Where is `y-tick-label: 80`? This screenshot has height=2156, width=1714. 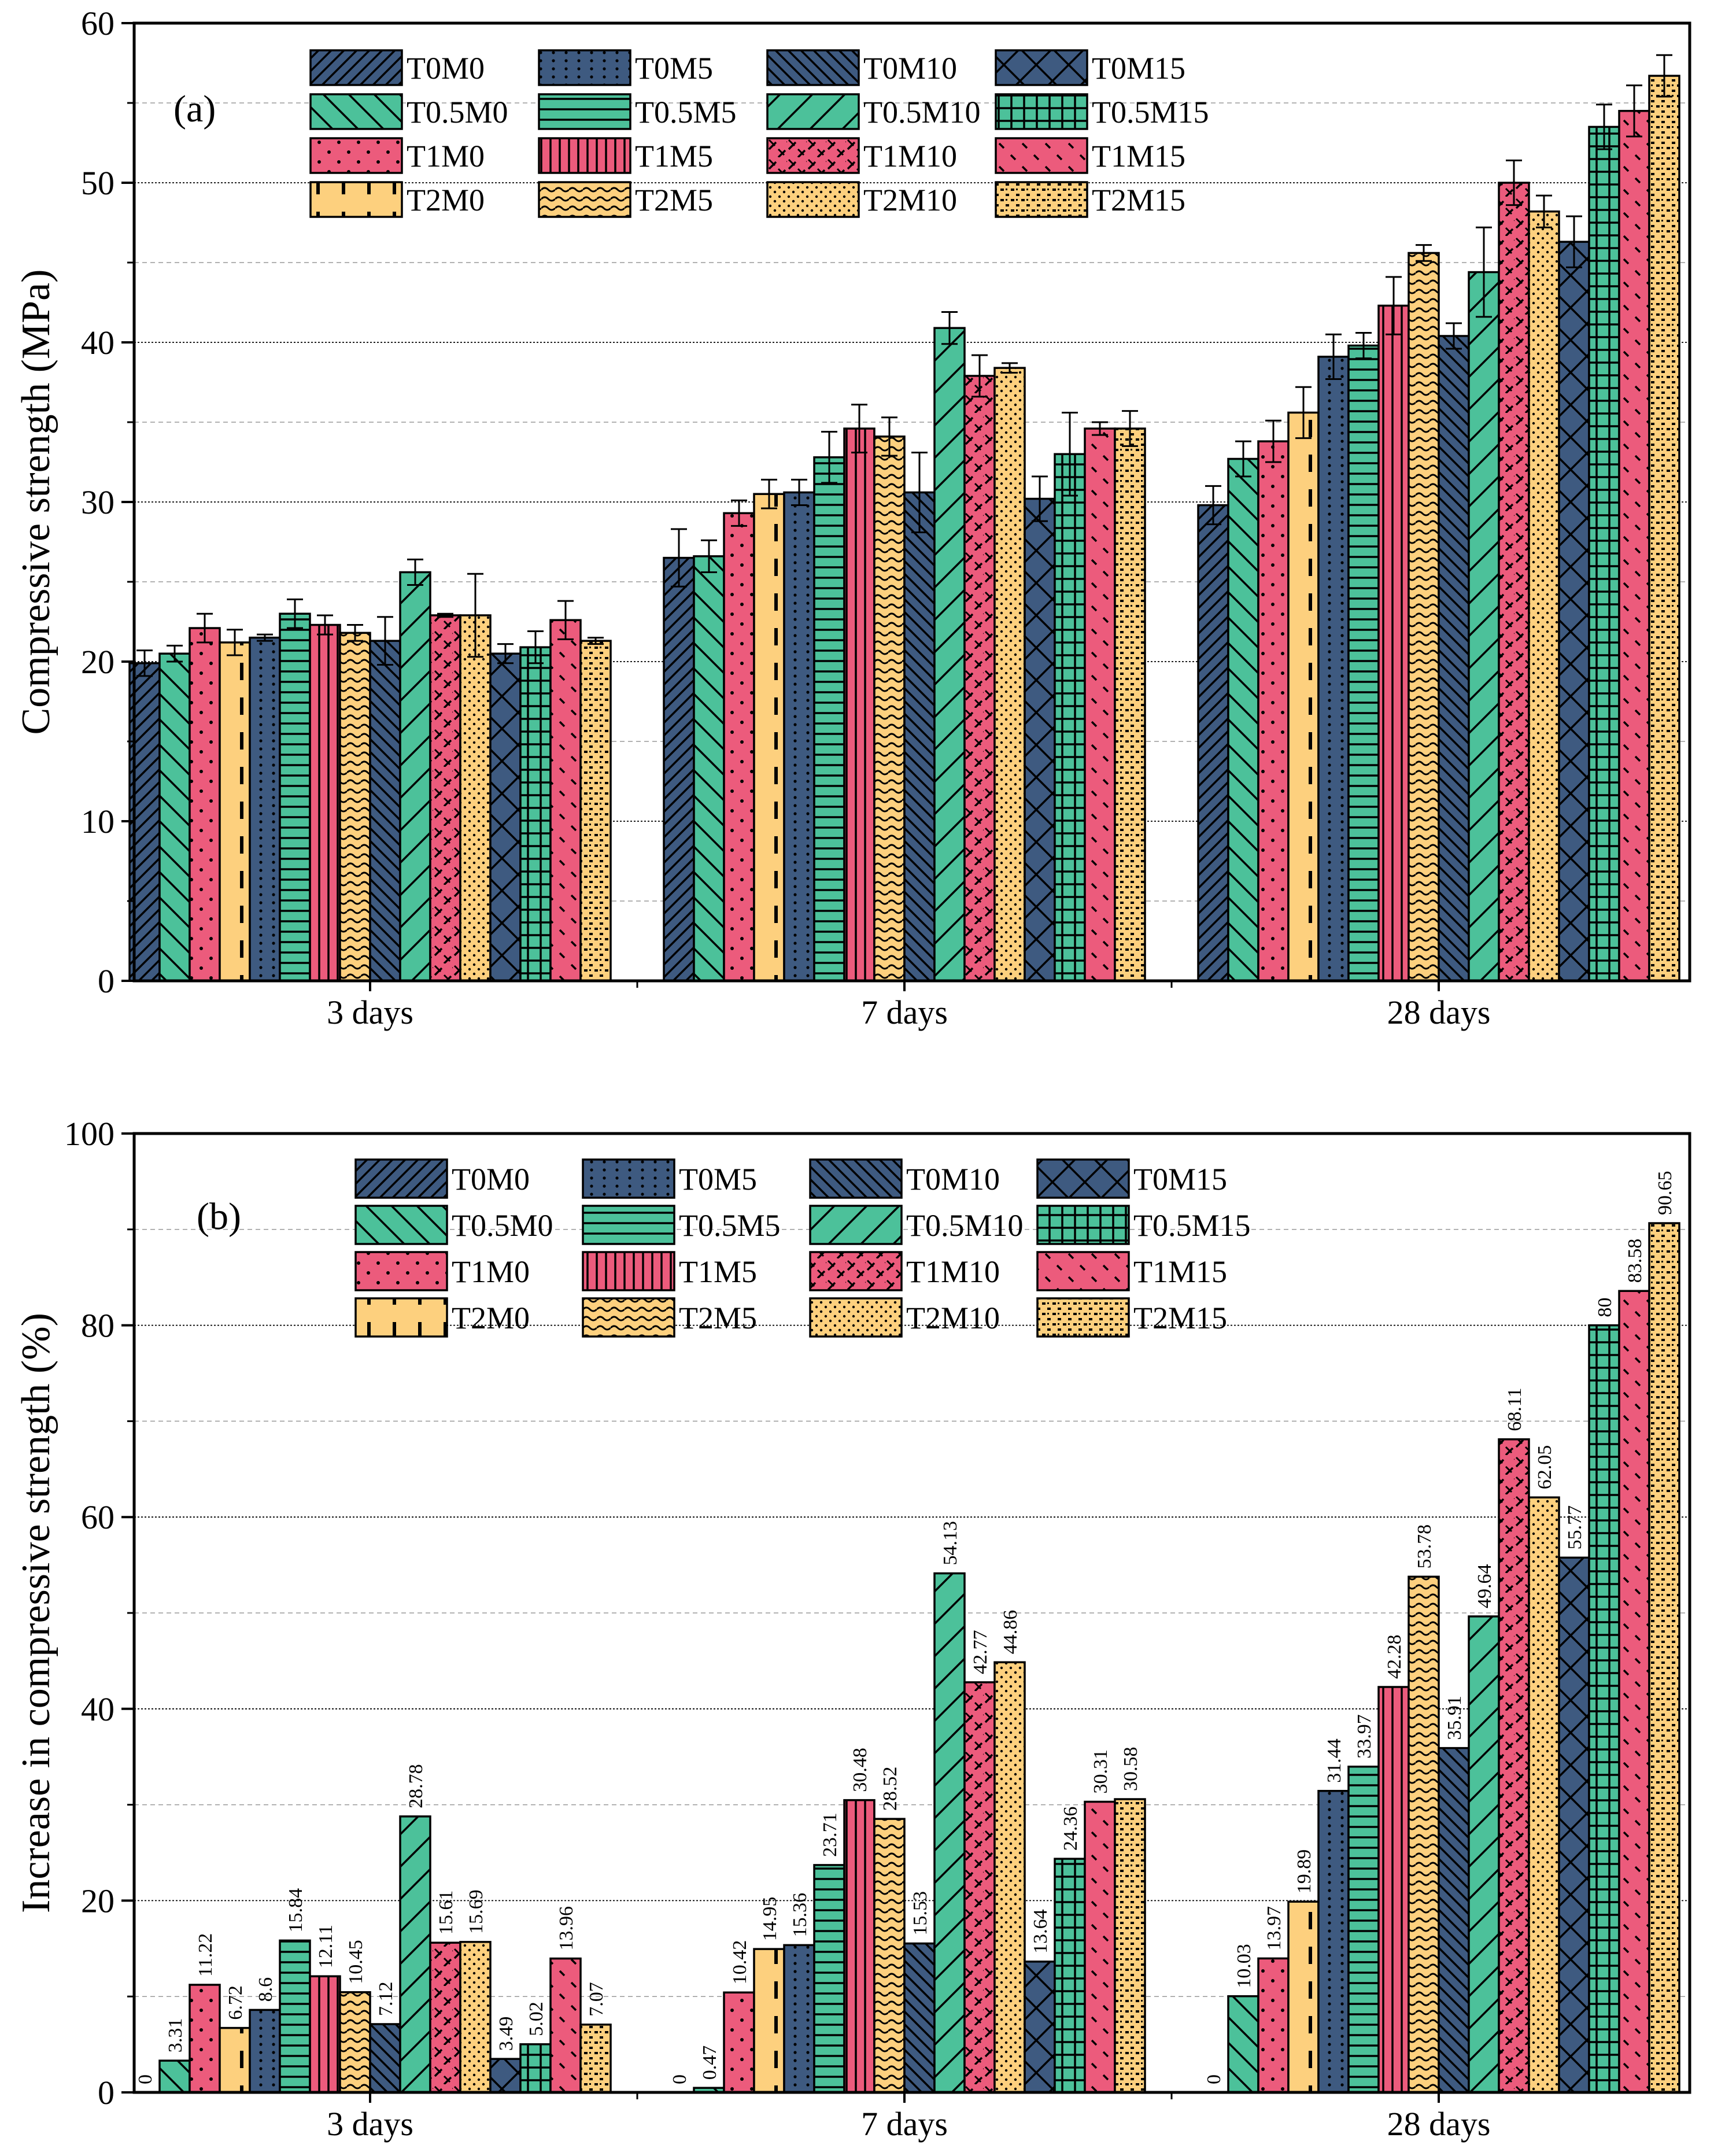
y-tick-label: 80 is located at coordinates (97, 1326).